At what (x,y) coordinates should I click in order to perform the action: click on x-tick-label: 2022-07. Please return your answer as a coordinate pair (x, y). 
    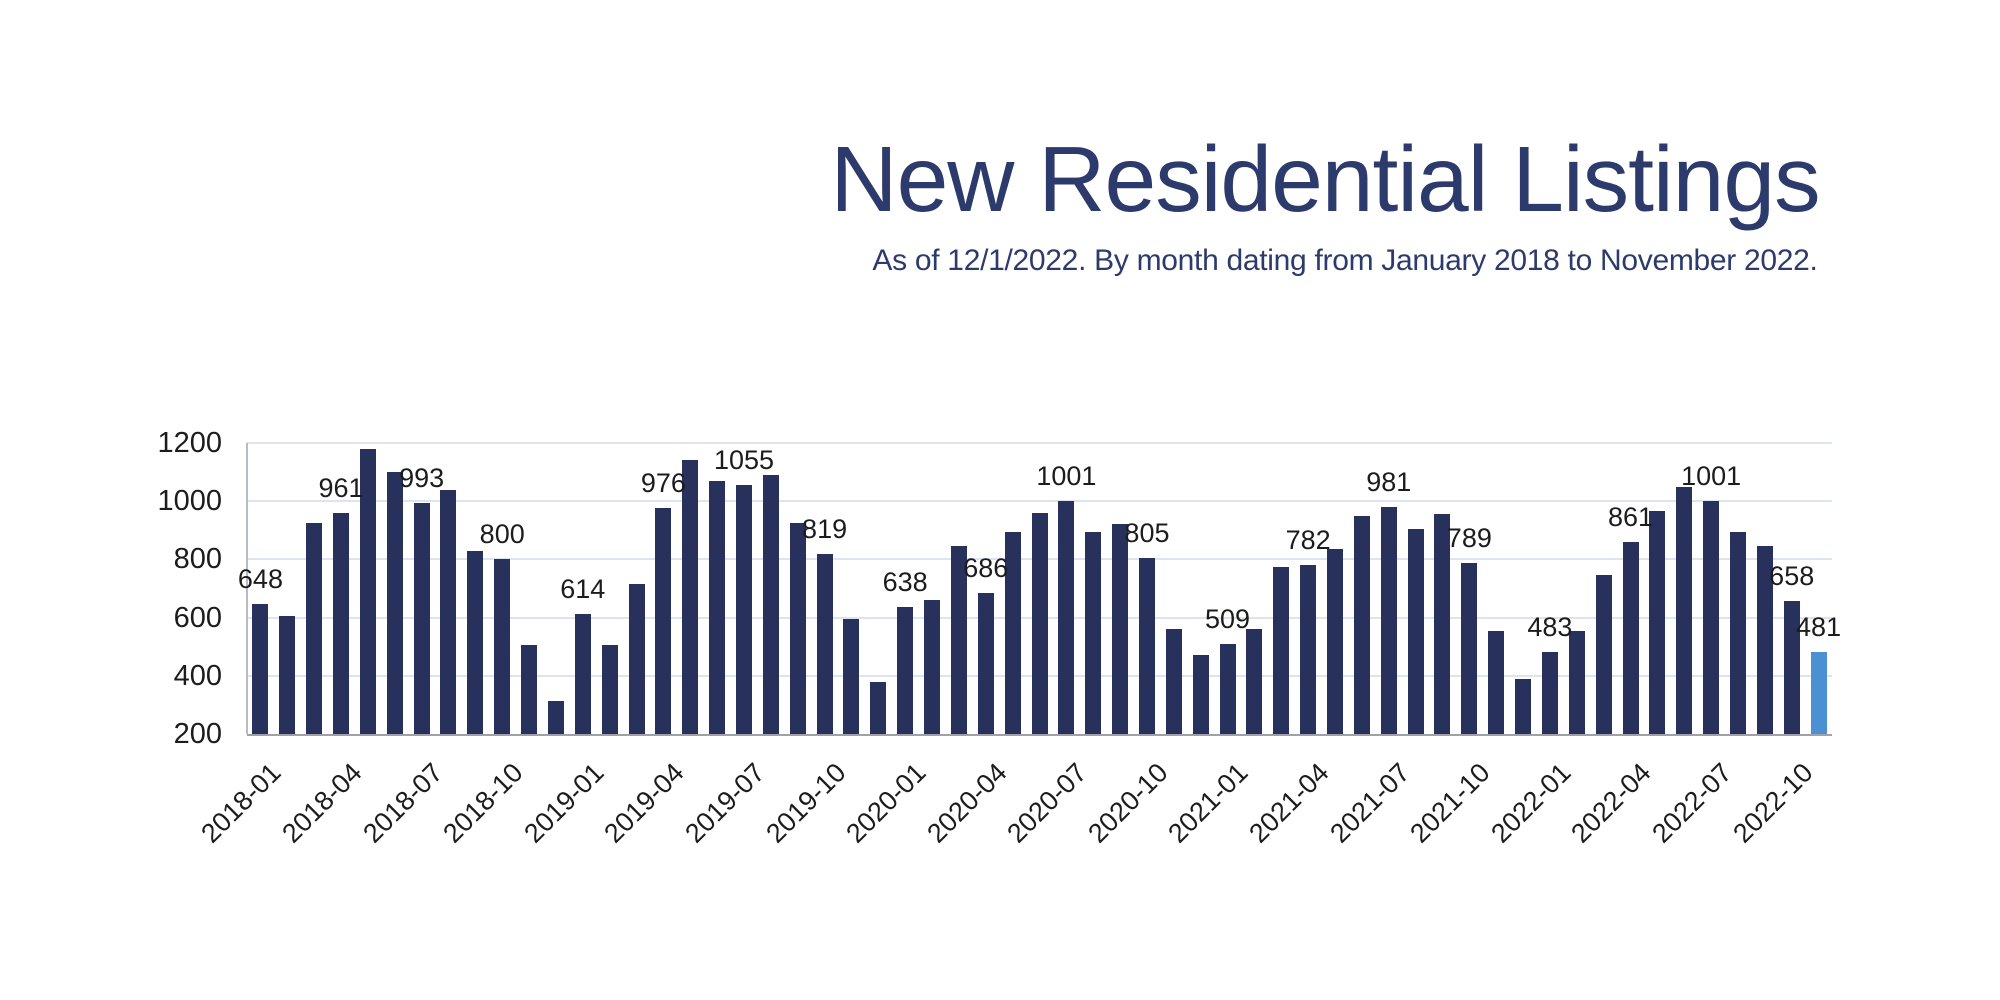
    Looking at the image, I should click on (1692, 803).